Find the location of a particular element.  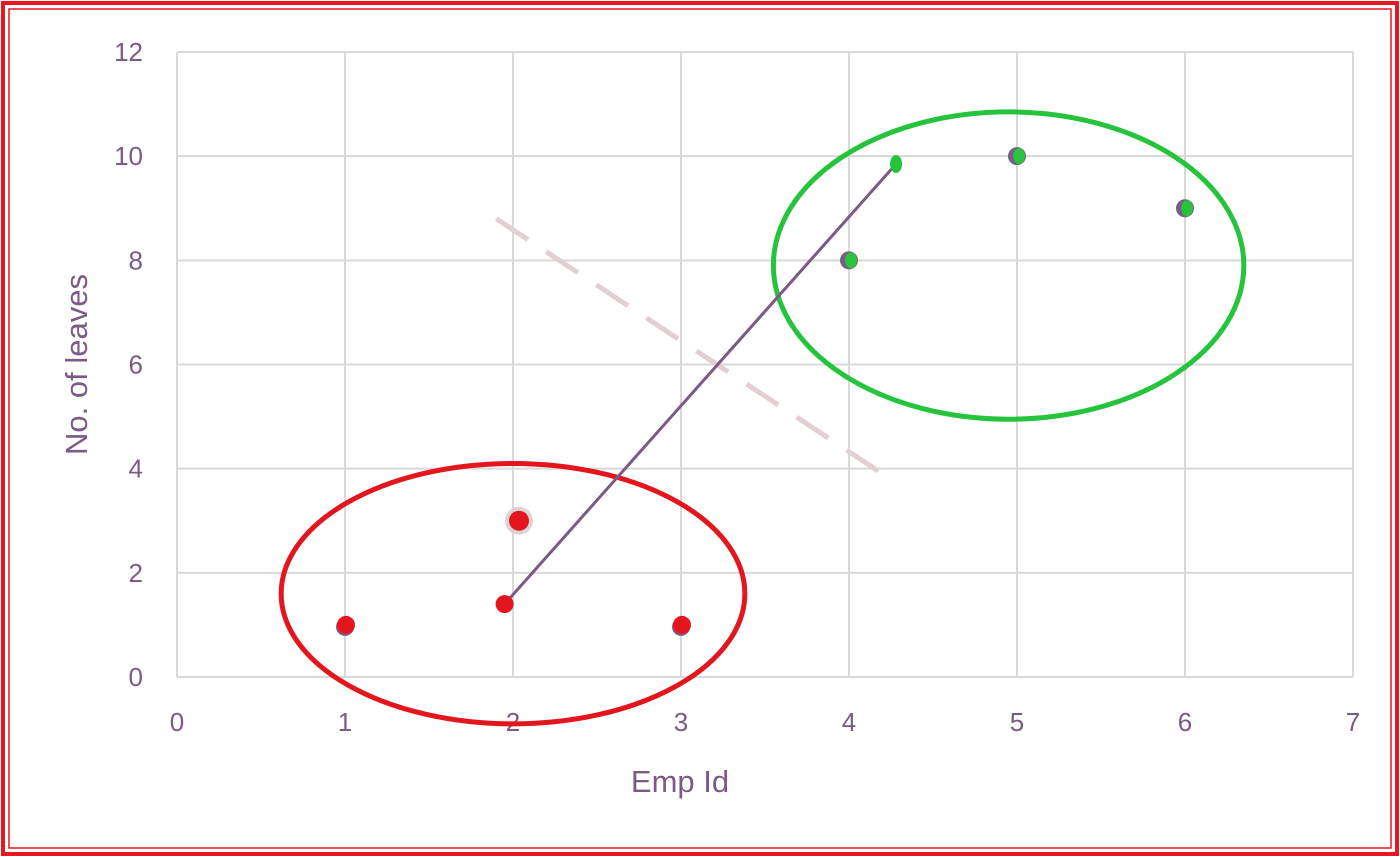

x-tick-label: 6 is located at coordinates (1185, 722).